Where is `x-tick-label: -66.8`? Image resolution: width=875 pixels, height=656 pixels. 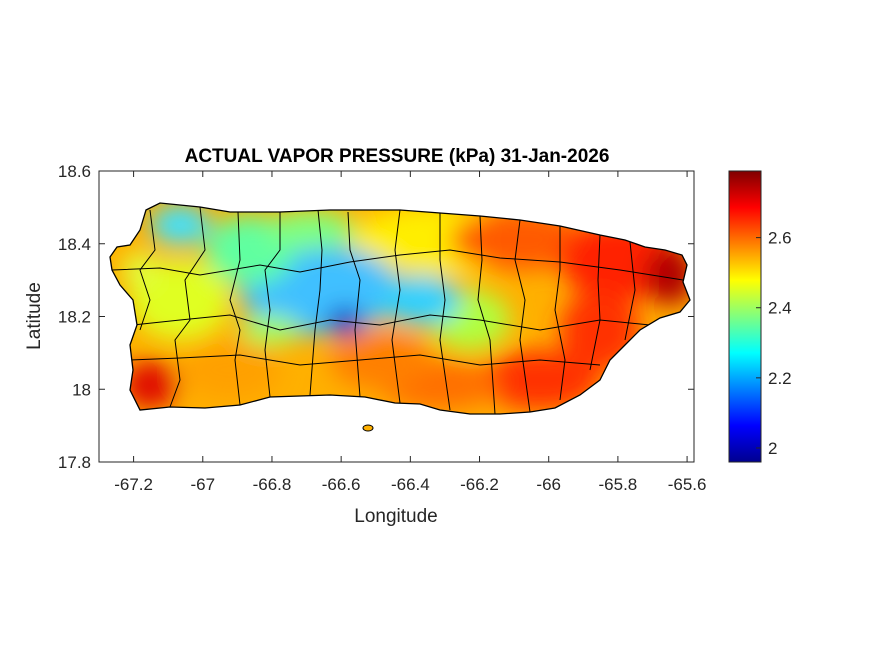
x-tick-label: -66.8 is located at coordinates (272, 484).